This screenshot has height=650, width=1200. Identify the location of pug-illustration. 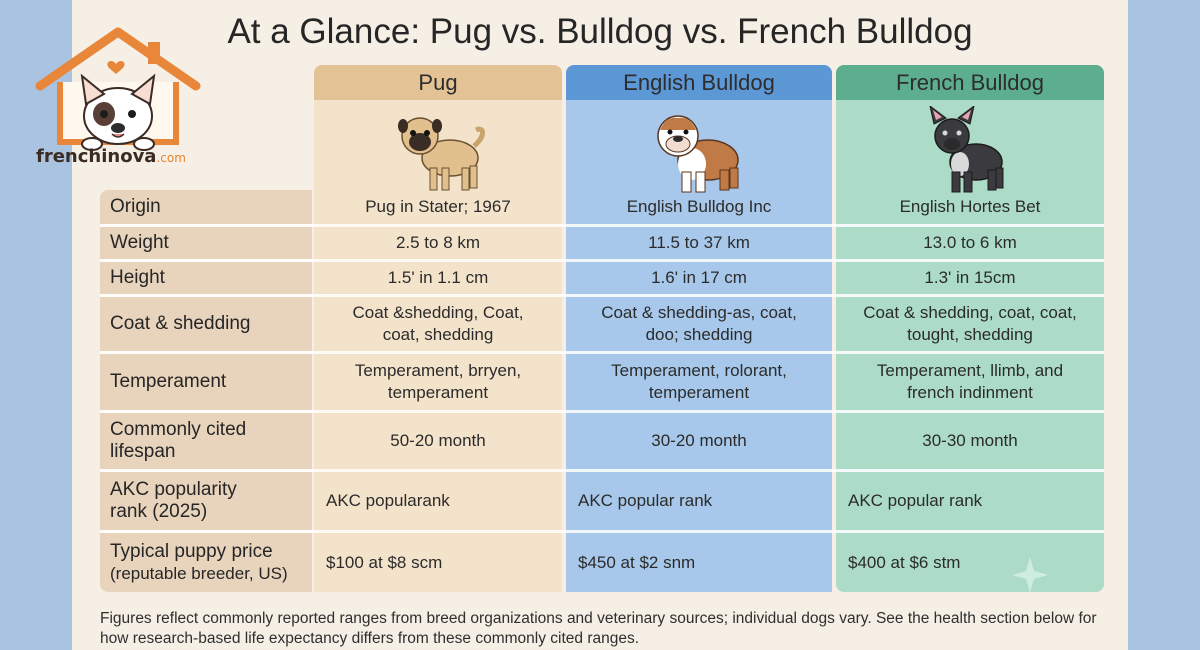
(441, 154).